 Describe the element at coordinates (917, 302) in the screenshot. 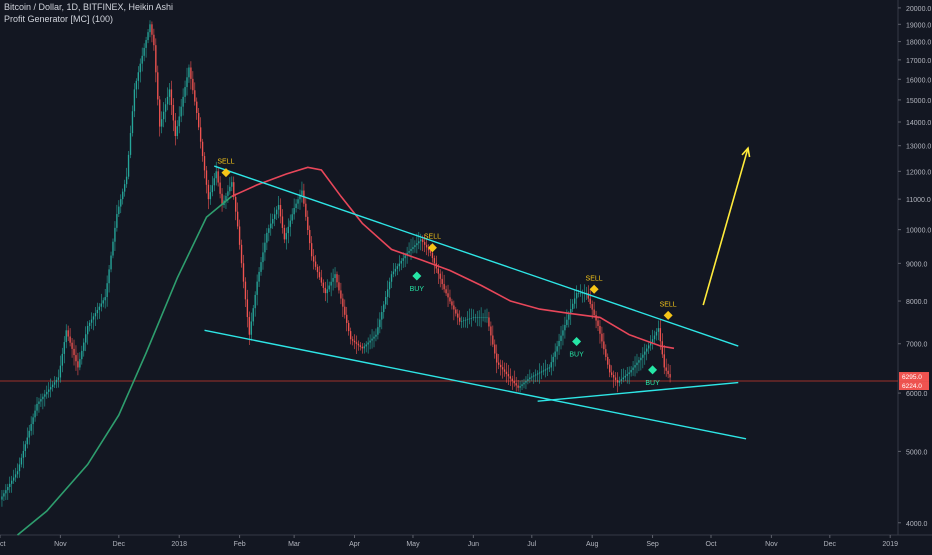

I see `price-tick-label: 8000.0` at that location.